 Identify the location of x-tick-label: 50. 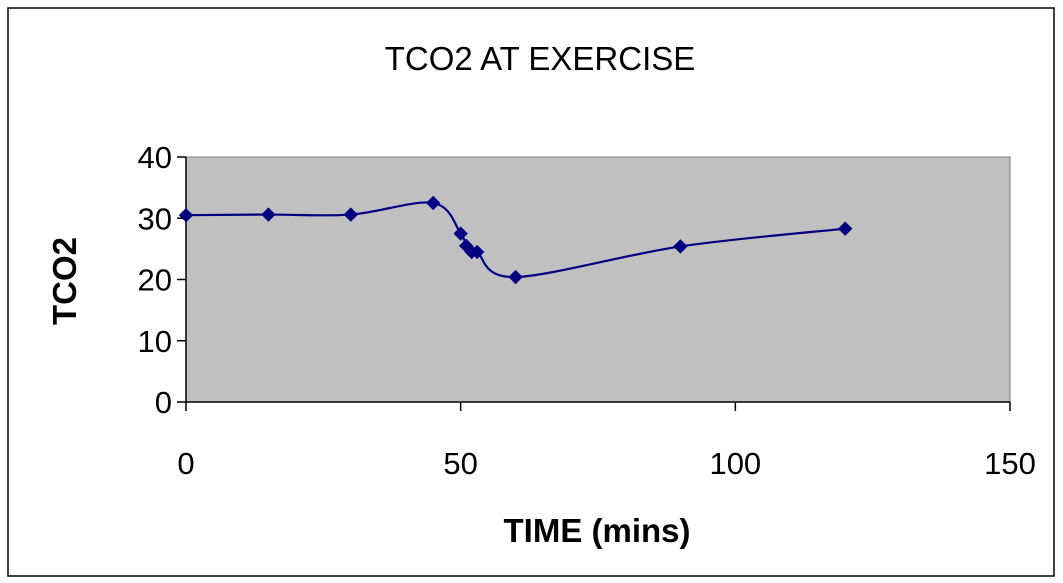
(460, 463).